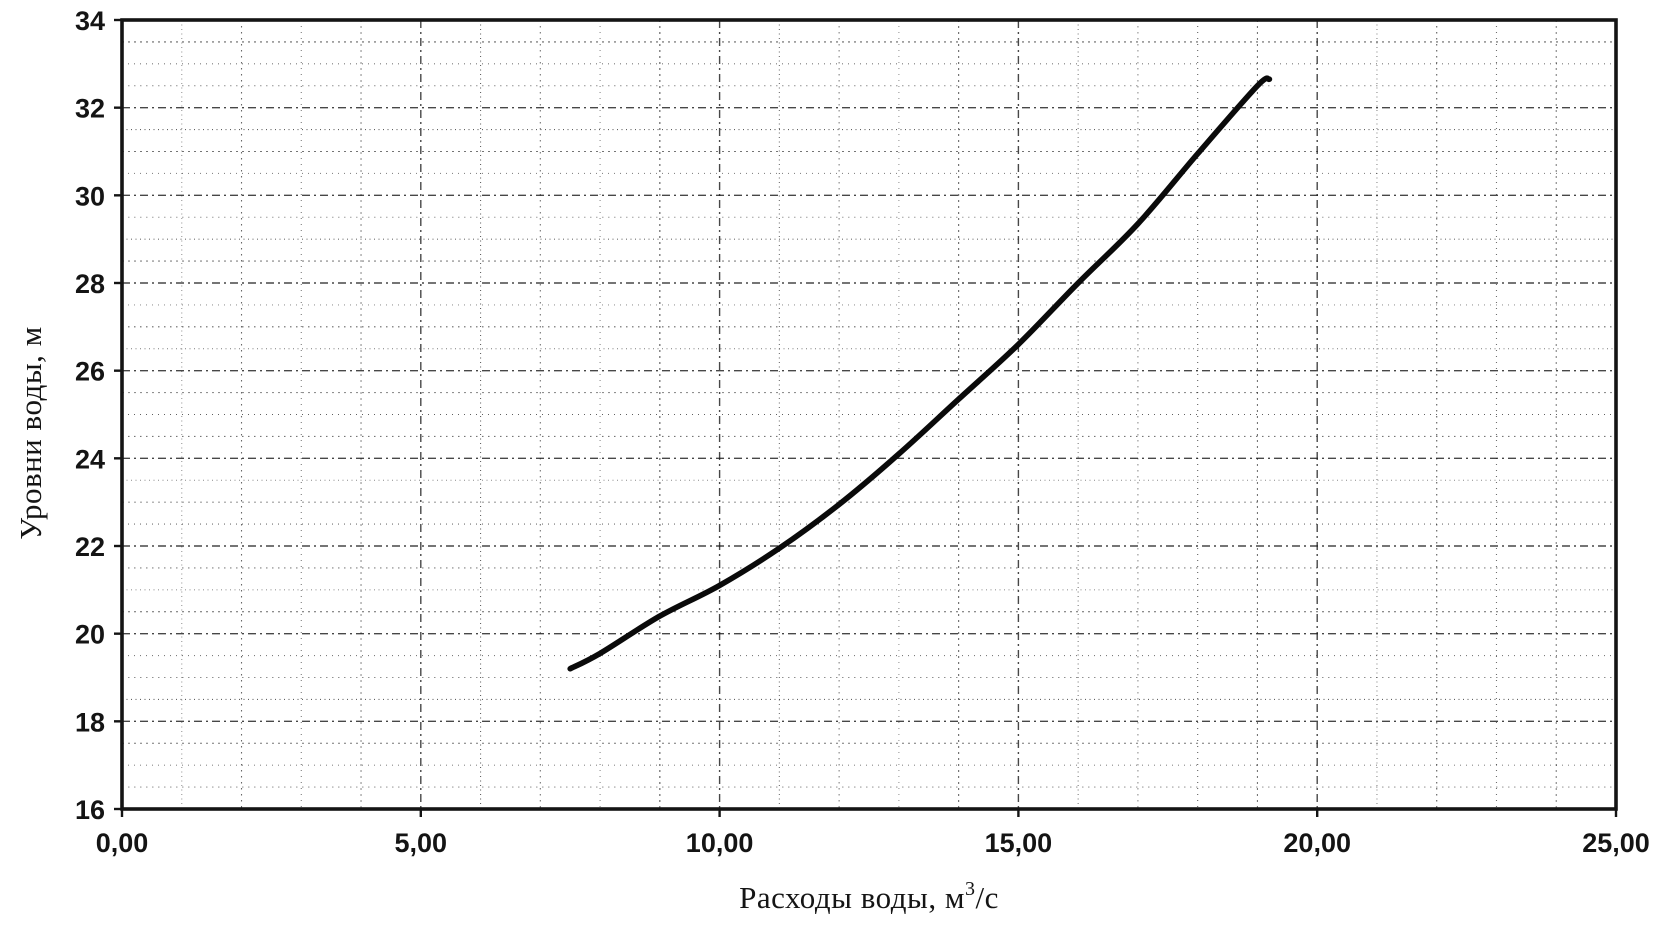 The image size is (1654, 927). What do you see at coordinates (90, 109) in the screenshot?
I see `y-tick-label: 32` at bounding box center [90, 109].